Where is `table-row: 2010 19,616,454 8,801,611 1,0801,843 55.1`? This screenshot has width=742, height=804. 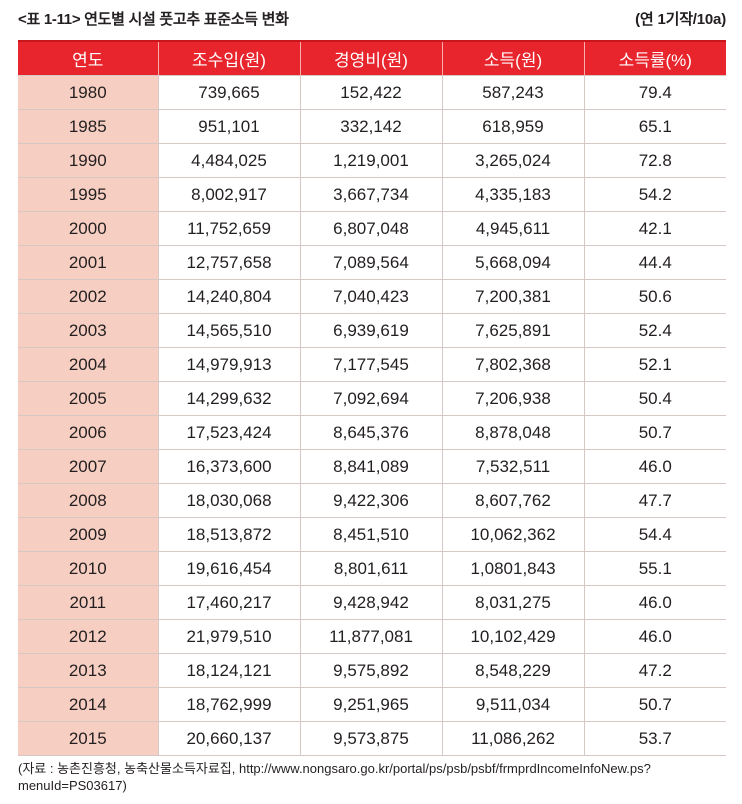 table-row: 2010 19,616,454 8,801,611 1,0801,843 55.1 is located at coordinates (372, 568).